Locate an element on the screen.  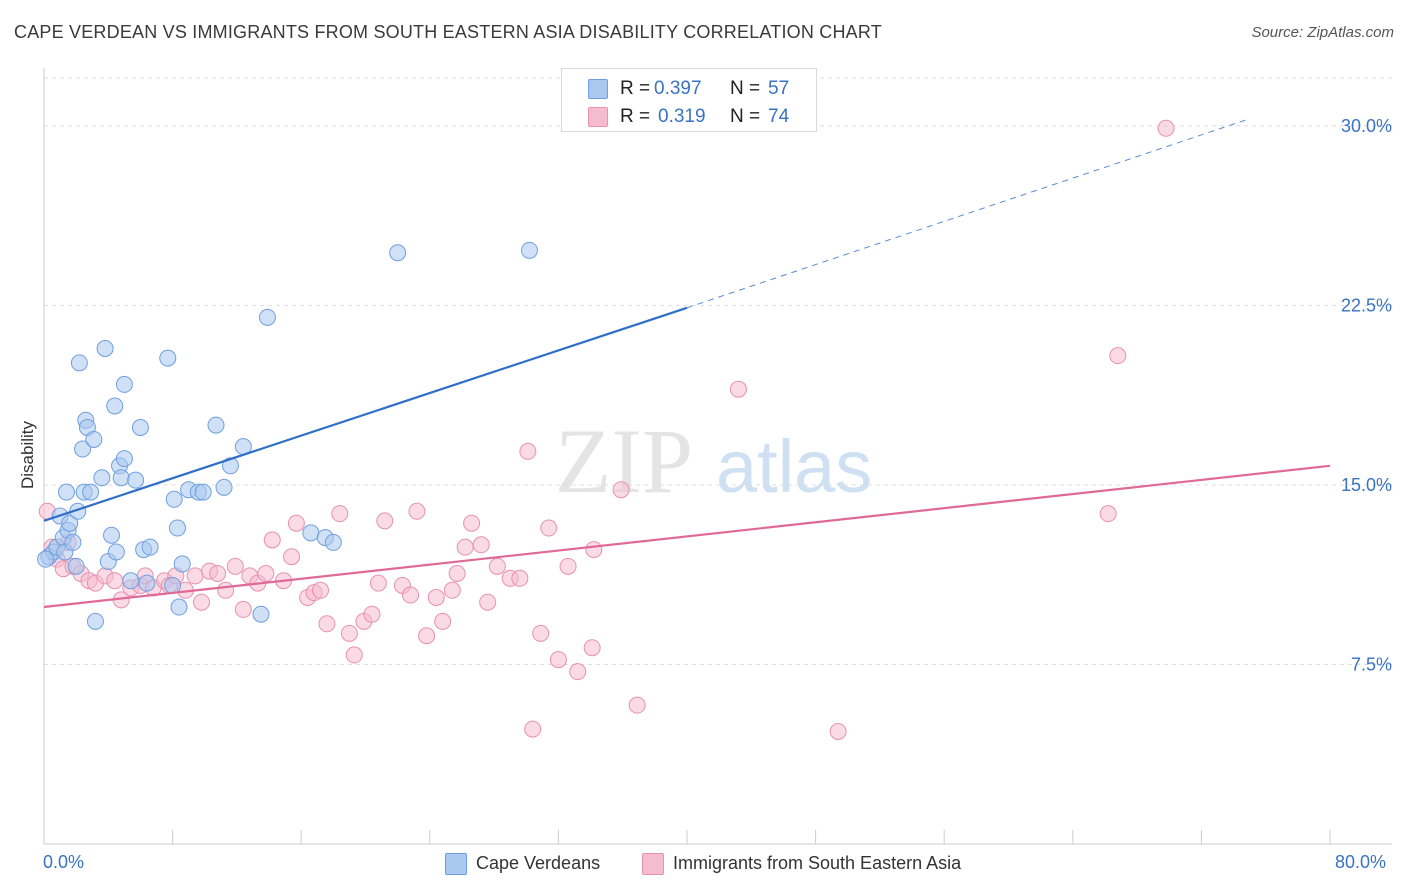
pink-swatch is located at coordinates (653, 864).